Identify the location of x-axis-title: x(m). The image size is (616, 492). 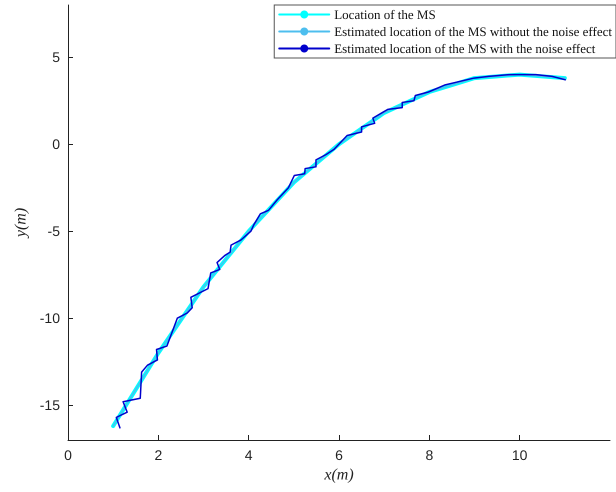
(338, 475).